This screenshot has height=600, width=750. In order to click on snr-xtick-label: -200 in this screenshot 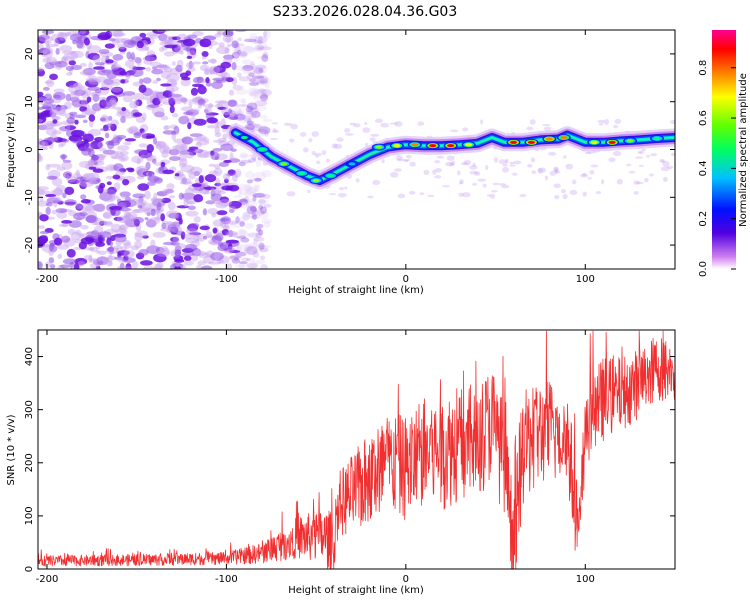, I will do `click(47, 579)`.